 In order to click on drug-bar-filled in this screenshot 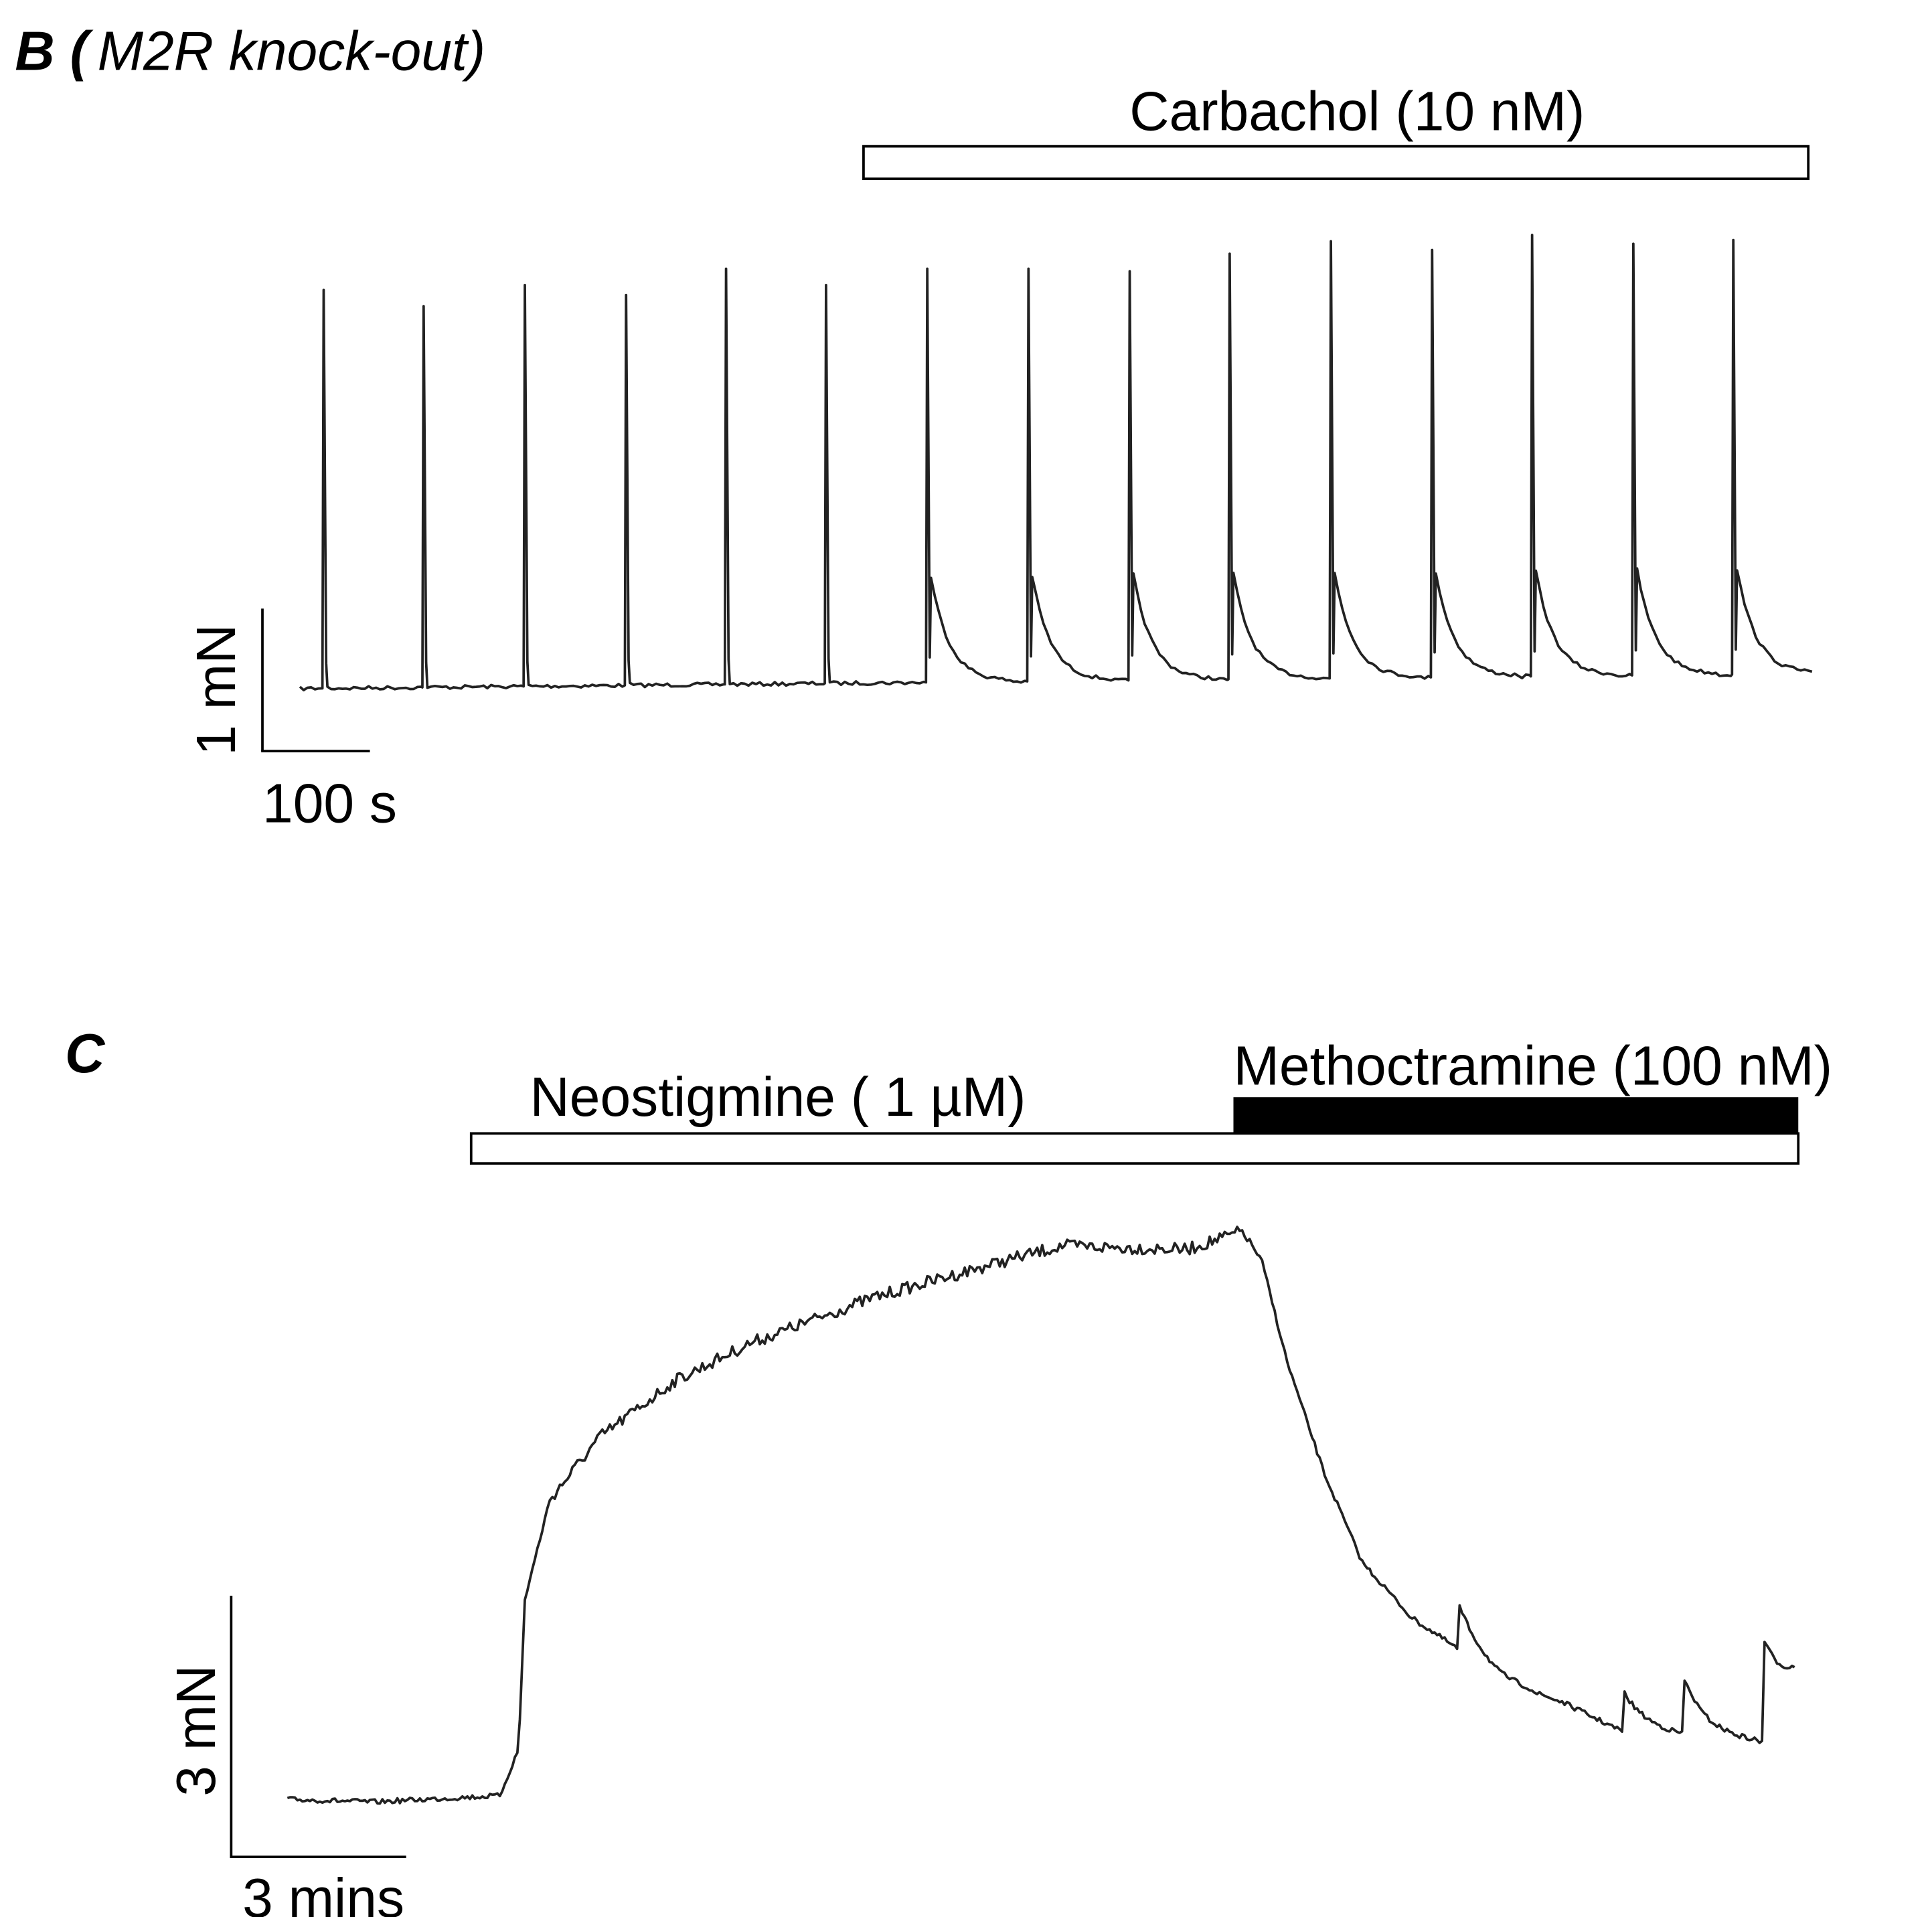, I will do `click(1516, 1115)`.